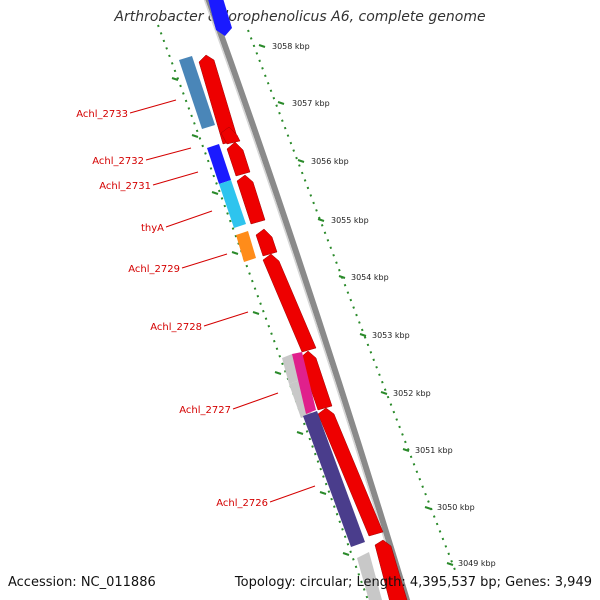 The image size is (600, 600). What do you see at coordinates (220, 18) in the screenshot?
I see `reverse-gene-arrow` at bounding box center [220, 18].